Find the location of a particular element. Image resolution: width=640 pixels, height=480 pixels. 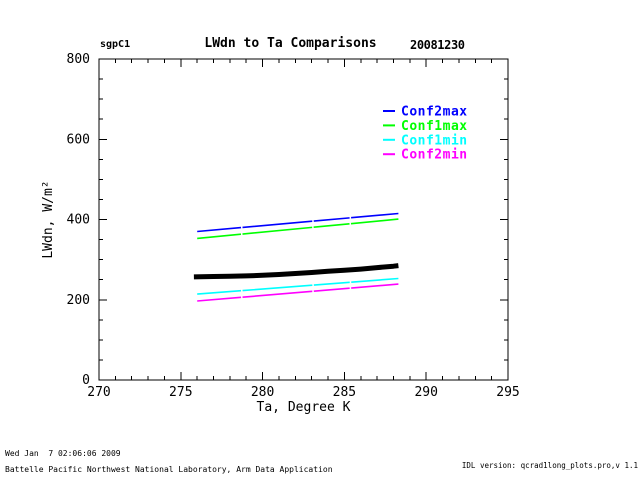

series-line-conf1min is located at coordinates (298, 286).